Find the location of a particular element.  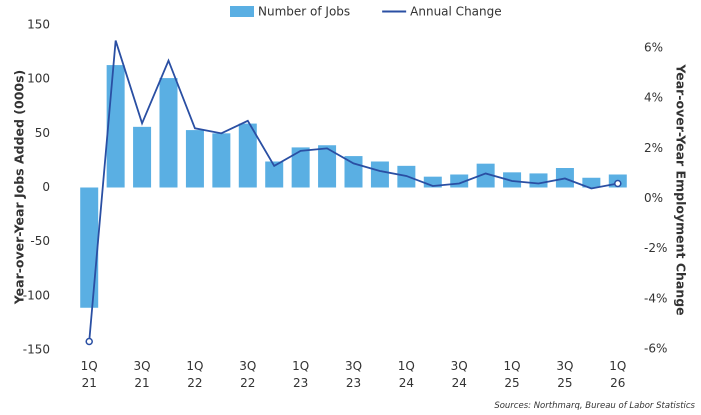

x-tick-label: 1Q 23 is located at coordinates (301, 374).